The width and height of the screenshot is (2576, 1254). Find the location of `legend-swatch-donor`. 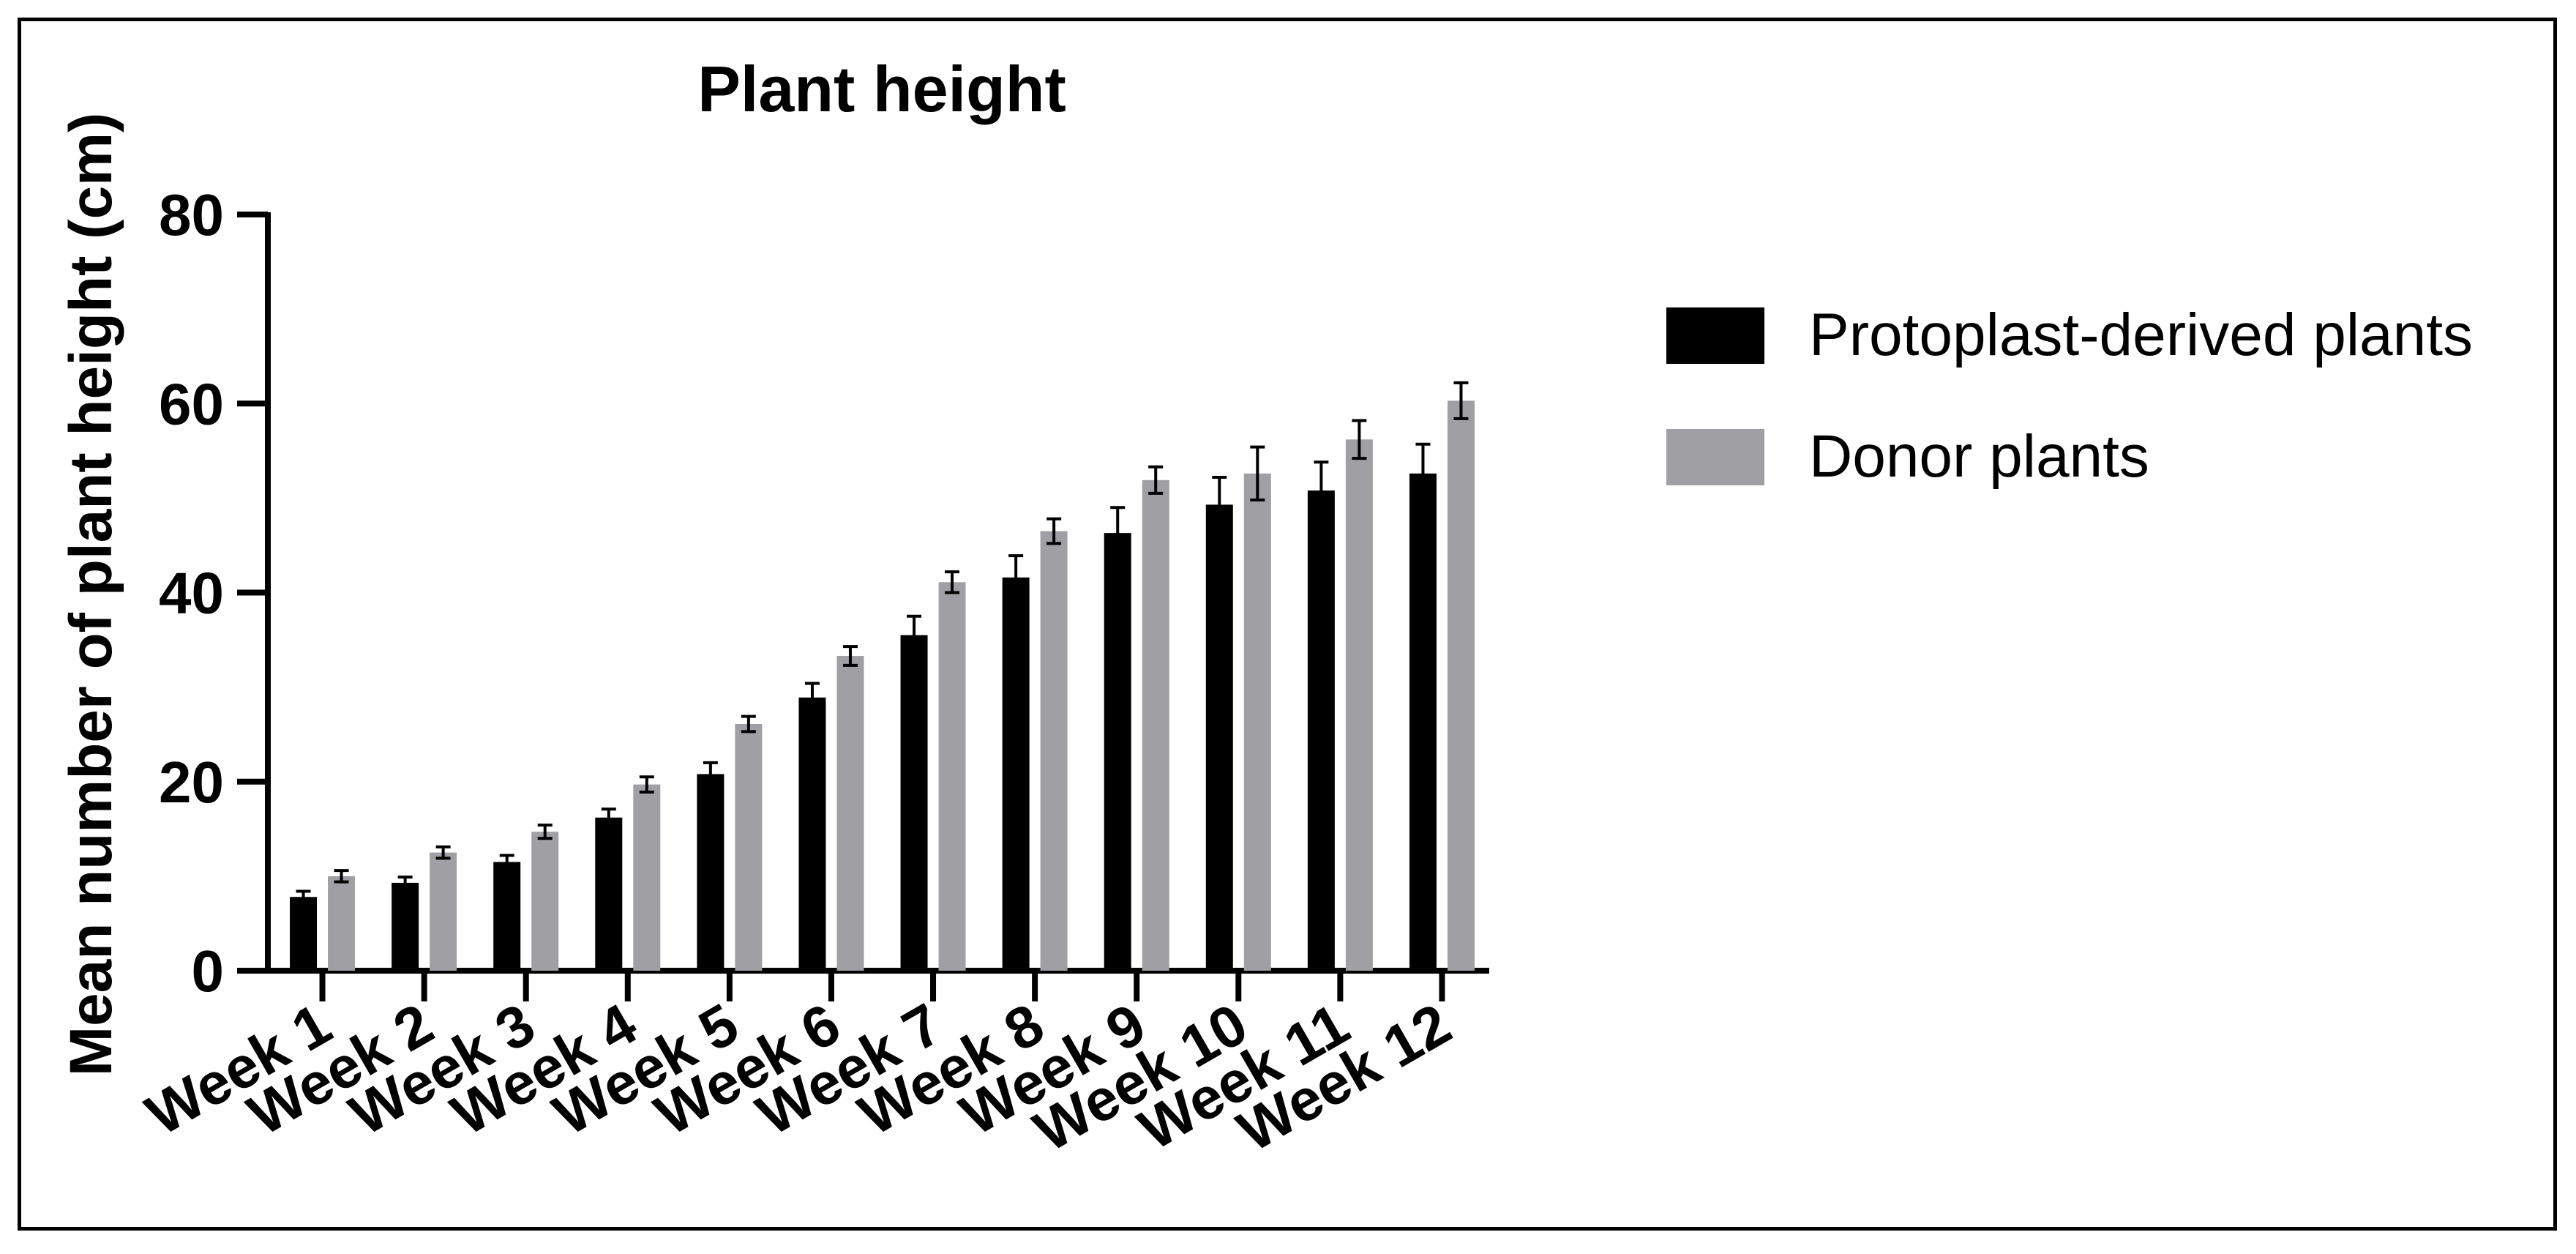

legend-swatch-donor is located at coordinates (1715, 457).